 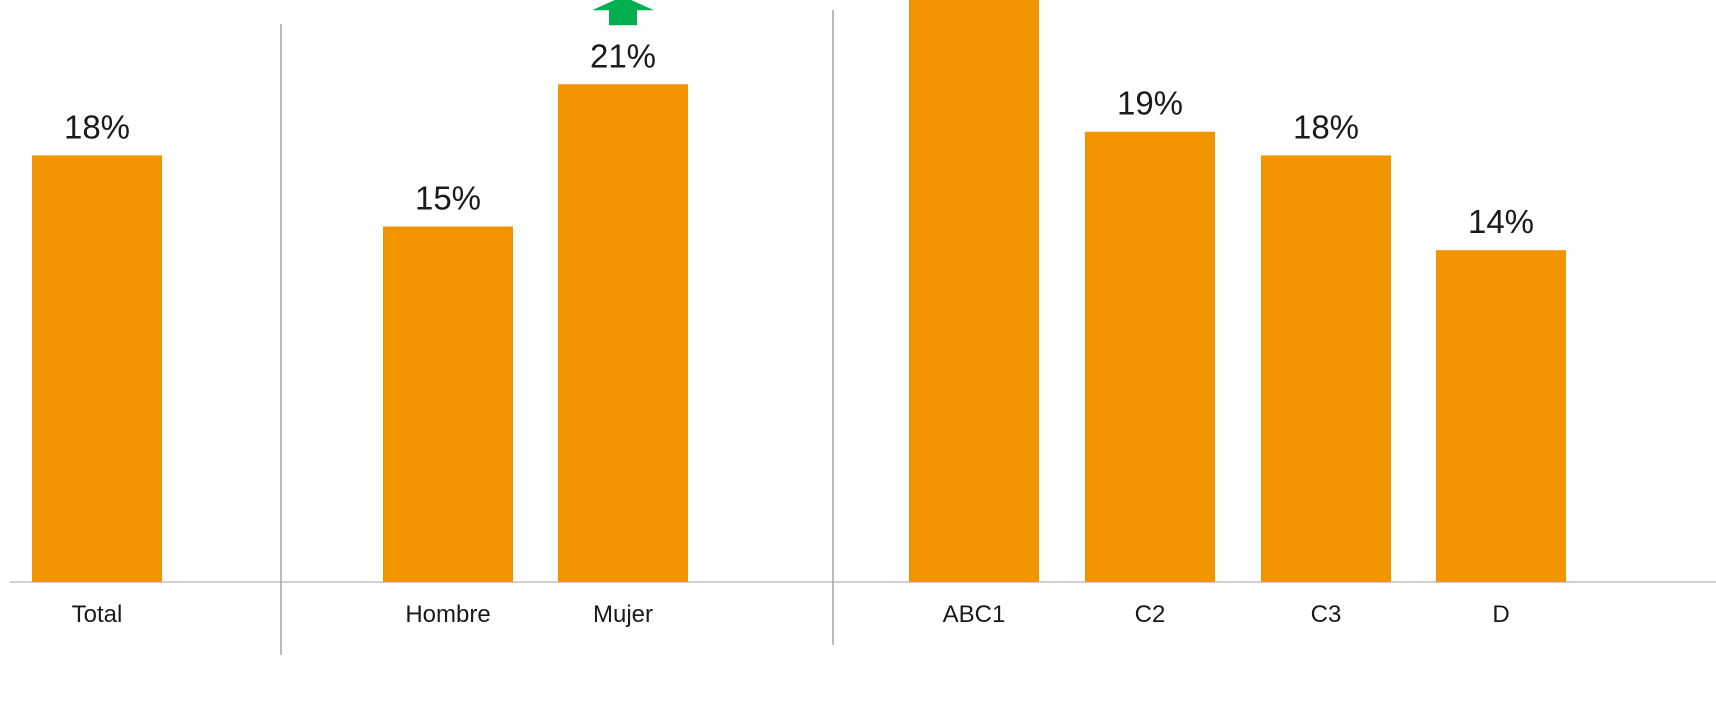 What do you see at coordinates (623, 333) in the screenshot?
I see `bar-mujer` at bounding box center [623, 333].